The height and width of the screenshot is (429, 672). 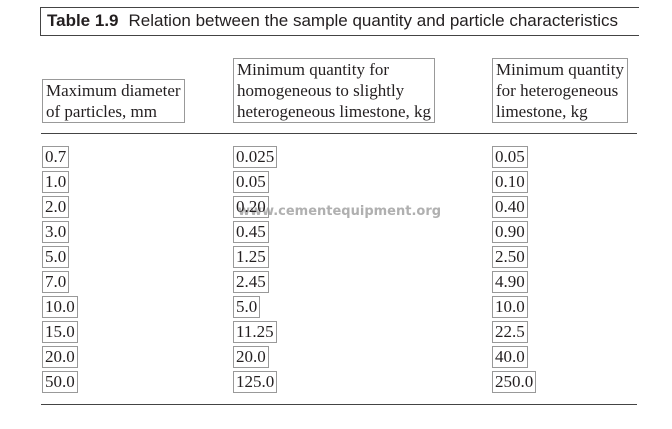 I want to click on cell: 22.5, so click(x=510, y=332).